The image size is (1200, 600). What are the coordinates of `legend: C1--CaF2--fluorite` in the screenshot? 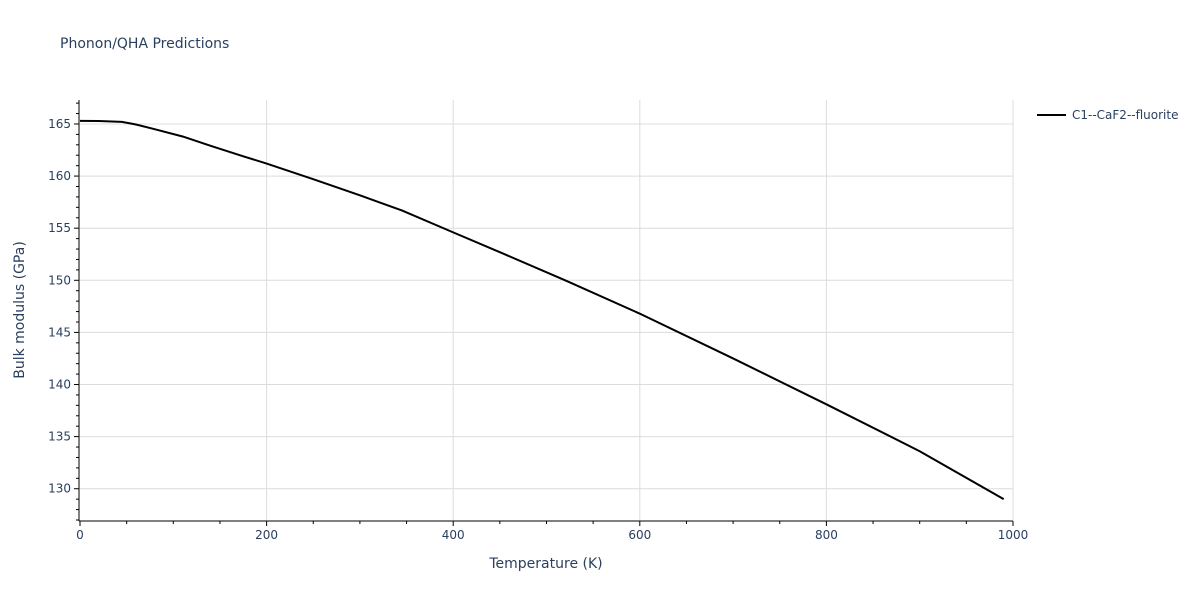 It's located at (1107, 115).